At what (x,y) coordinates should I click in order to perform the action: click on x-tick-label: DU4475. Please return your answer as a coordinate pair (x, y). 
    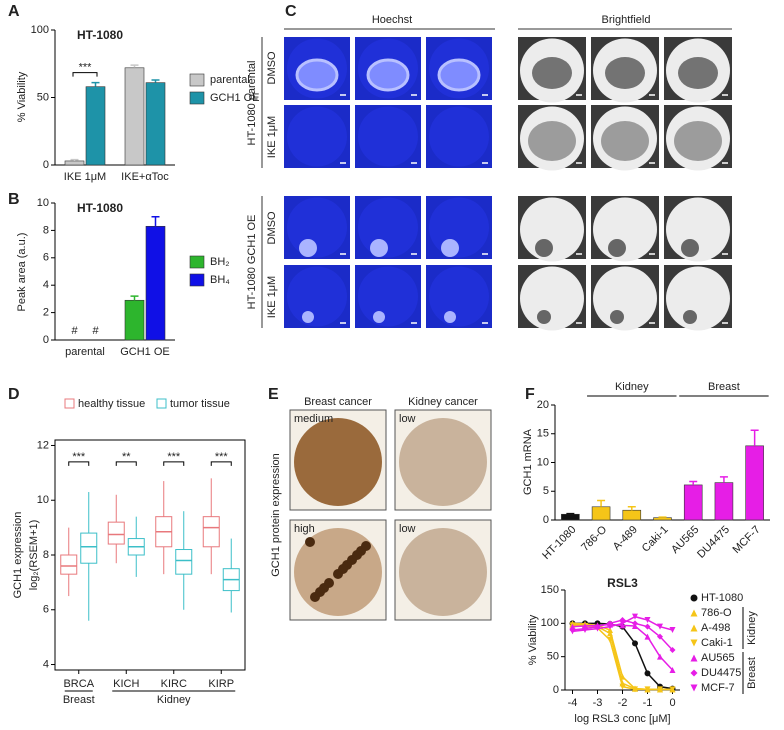
    Looking at the image, I should click on (713, 542).